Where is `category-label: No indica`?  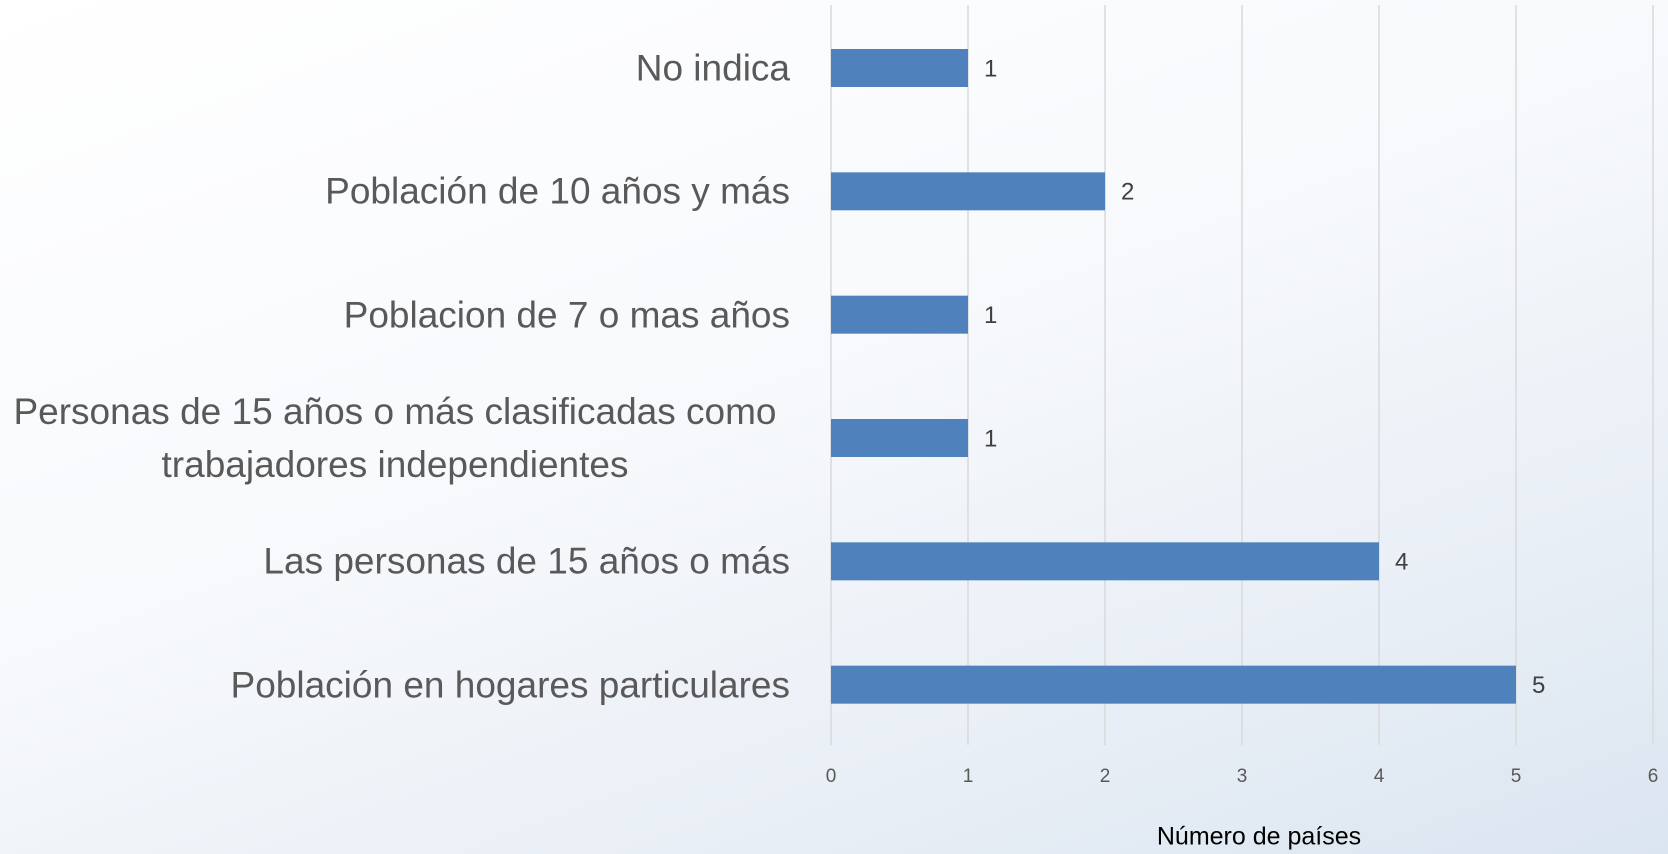 category-label: No indica is located at coordinates (712, 68).